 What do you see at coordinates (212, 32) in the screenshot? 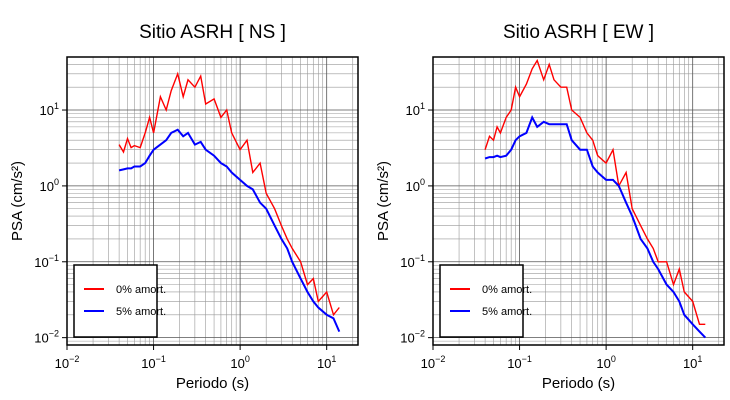
I see `chart-title: Sitio ASRH [ NS ]` at bounding box center [212, 32].